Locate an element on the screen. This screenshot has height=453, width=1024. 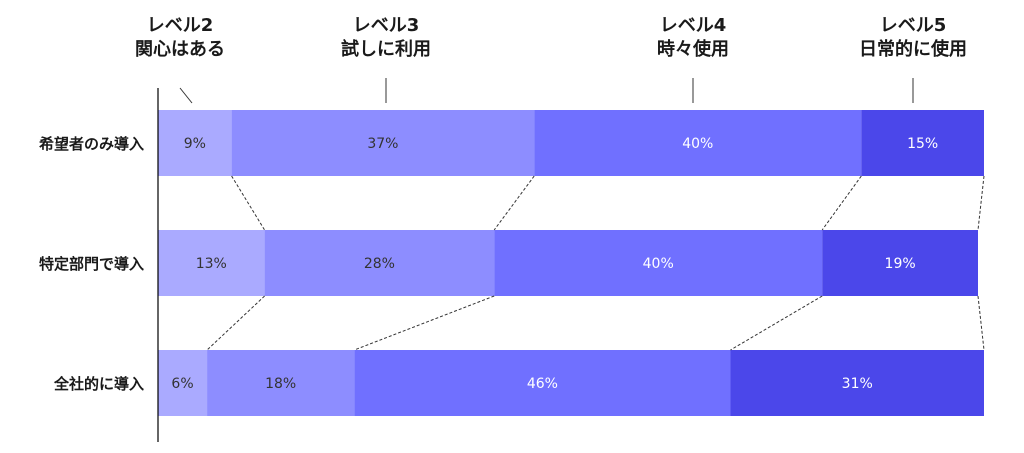
category-label: 特定部門で導入 is located at coordinates (91, 264).